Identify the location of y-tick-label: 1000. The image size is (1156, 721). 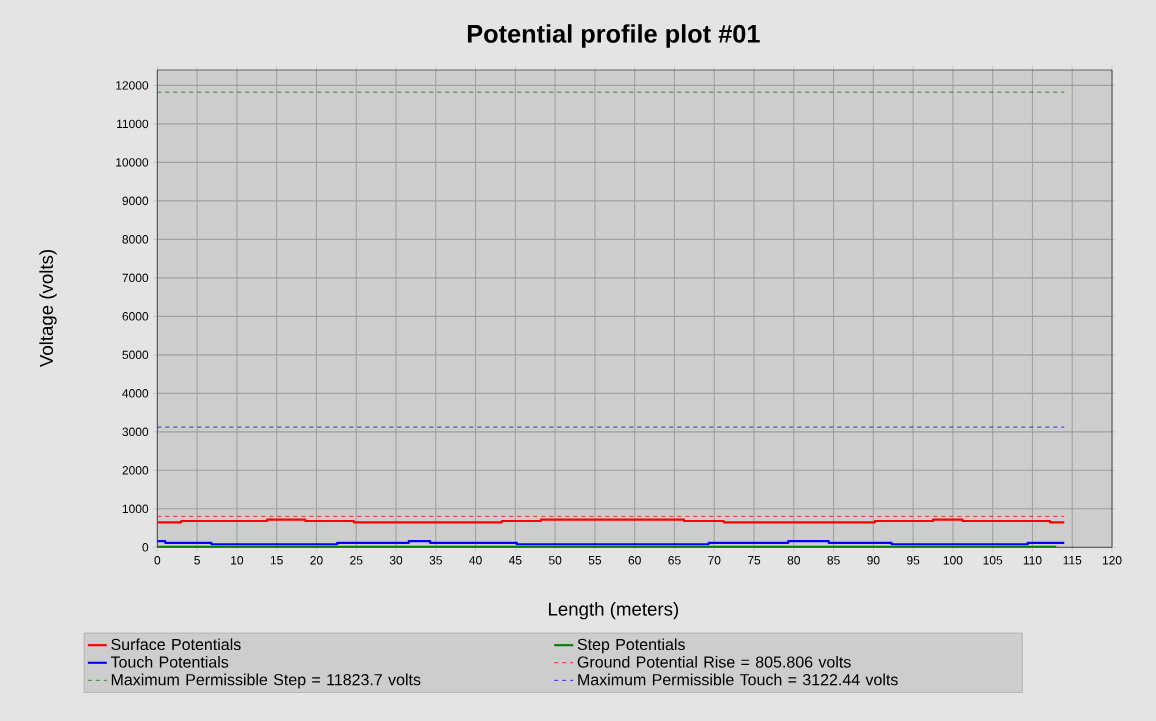
(135, 508).